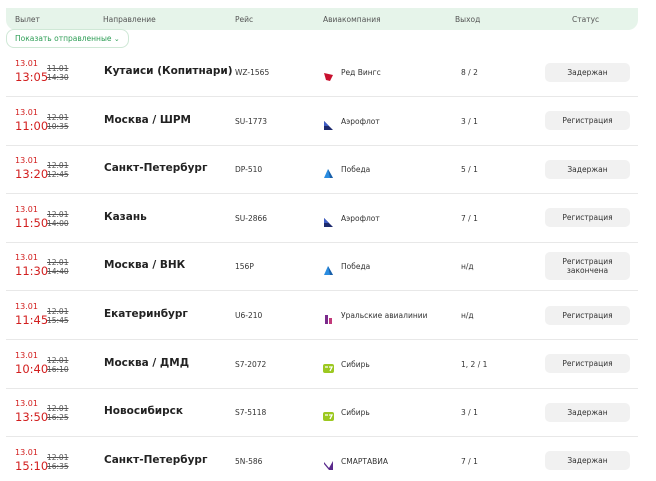 The height and width of the screenshot is (481, 656). What do you see at coordinates (148, 119) in the screenshot?
I see `destination: Москва / ШРМ` at bounding box center [148, 119].